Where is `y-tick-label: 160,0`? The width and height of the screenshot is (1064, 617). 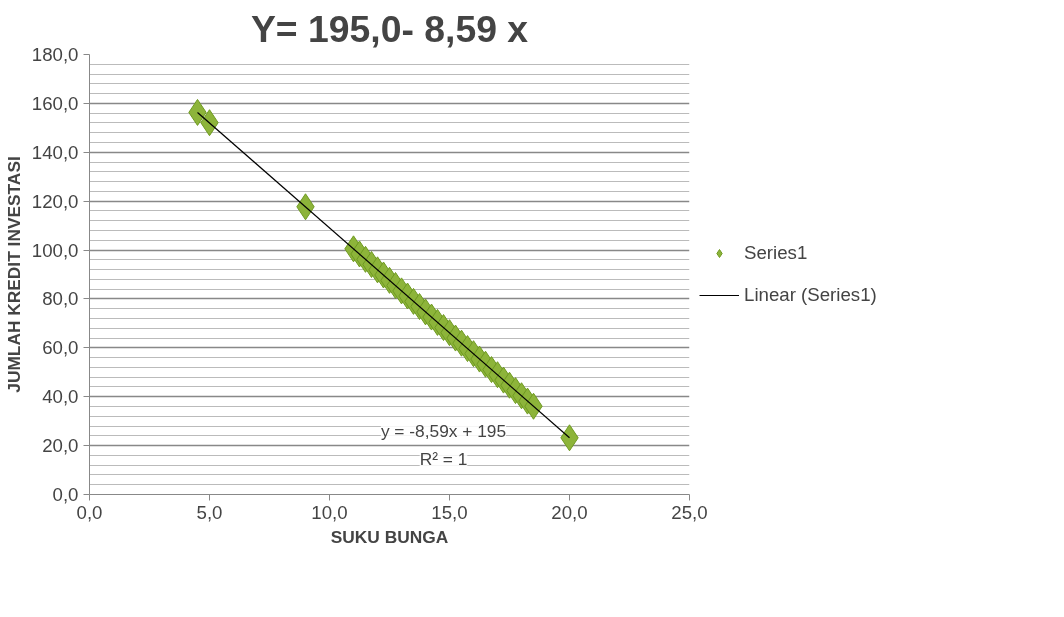
y-tick-label: 160,0 is located at coordinates (55, 103).